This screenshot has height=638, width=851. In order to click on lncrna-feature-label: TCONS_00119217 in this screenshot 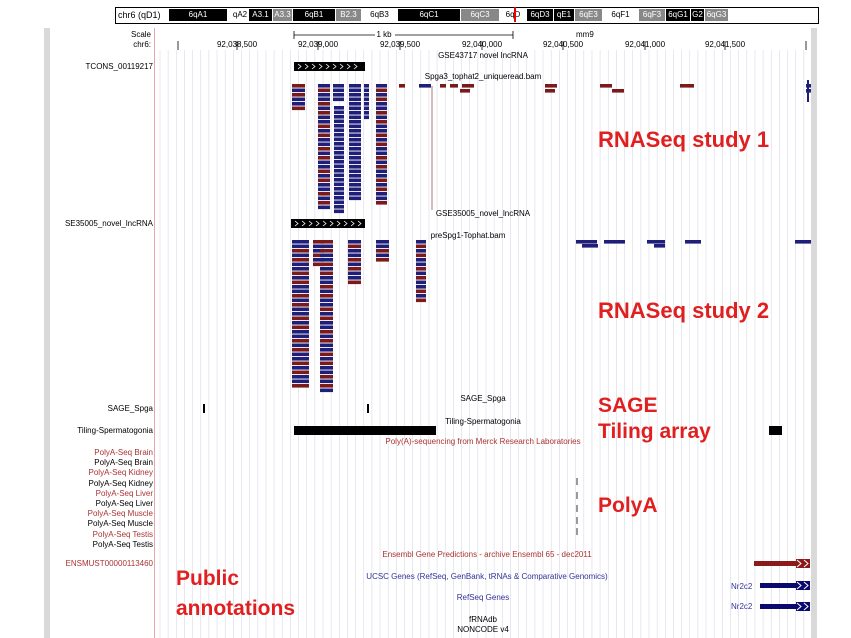, I will do `click(119, 66)`.